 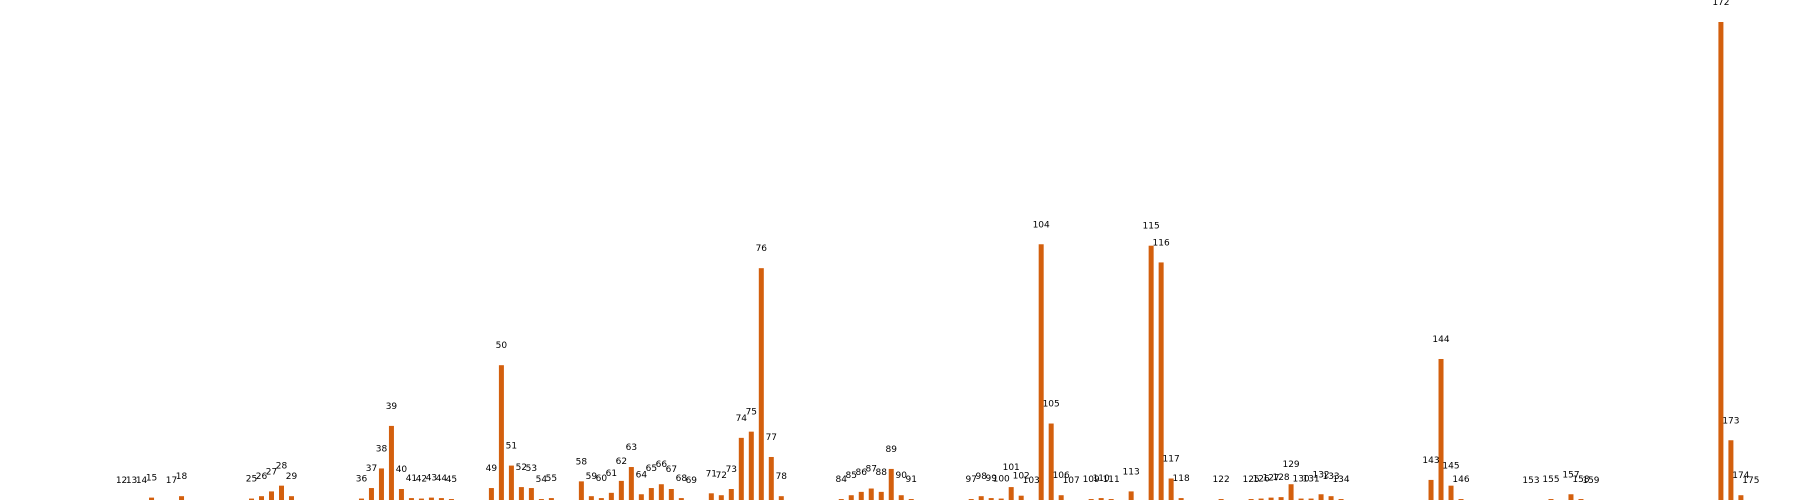 What do you see at coordinates (1750, 481) in the screenshot?
I see `bar-label-175: 175` at bounding box center [1750, 481].